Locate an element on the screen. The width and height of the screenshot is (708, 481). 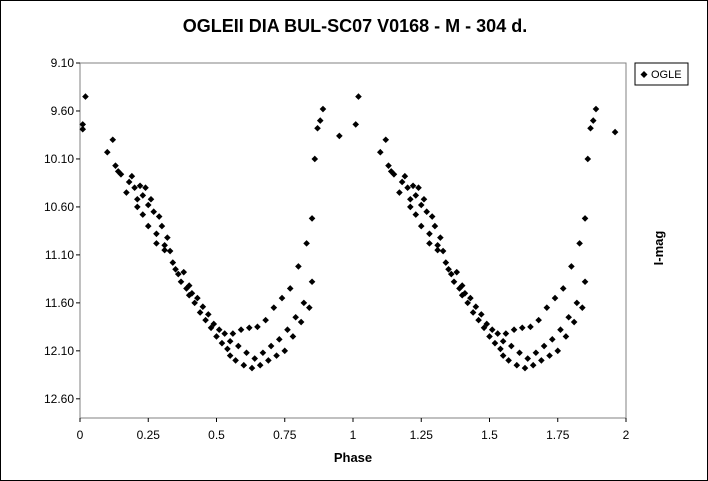
y-axis-label: I-mag is located at coordinates (658, 248).